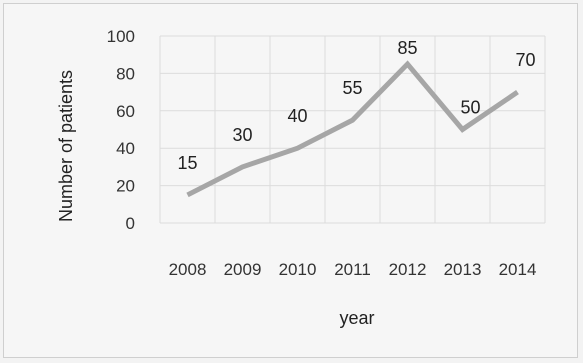 The height and width of the screenshot is (363, 583). What do you see at coordinates (125, 111) in the screenshot?
I see `y-tick-label: 60` at bounding box center [125, 111].